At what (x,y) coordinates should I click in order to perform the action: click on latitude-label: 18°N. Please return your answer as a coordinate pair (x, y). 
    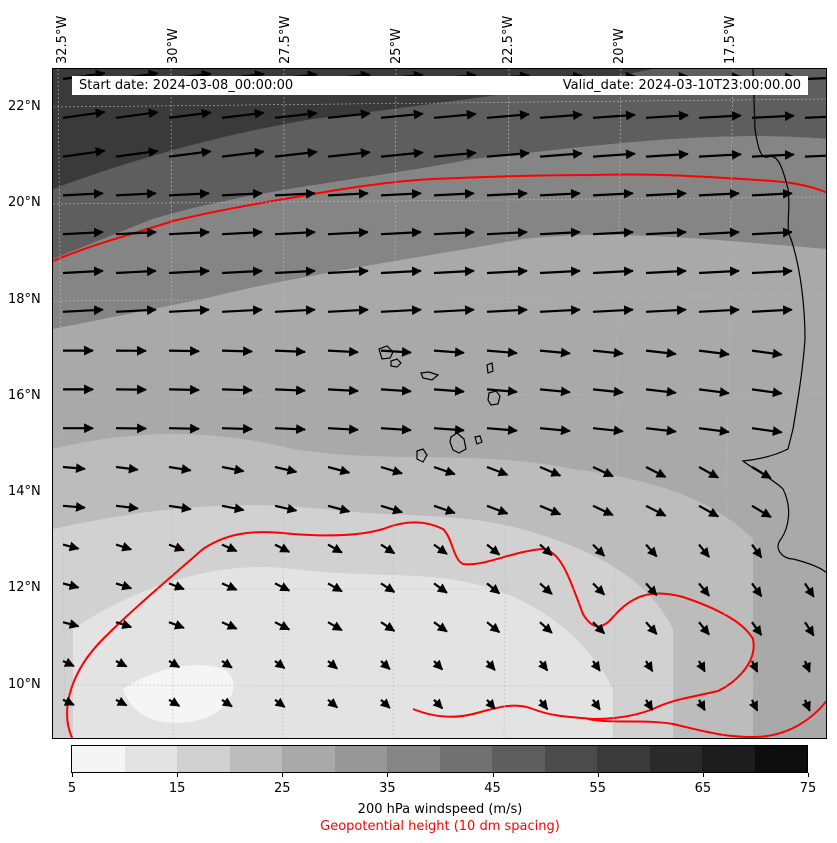
    Looking at the image, I should click on (24, 299).